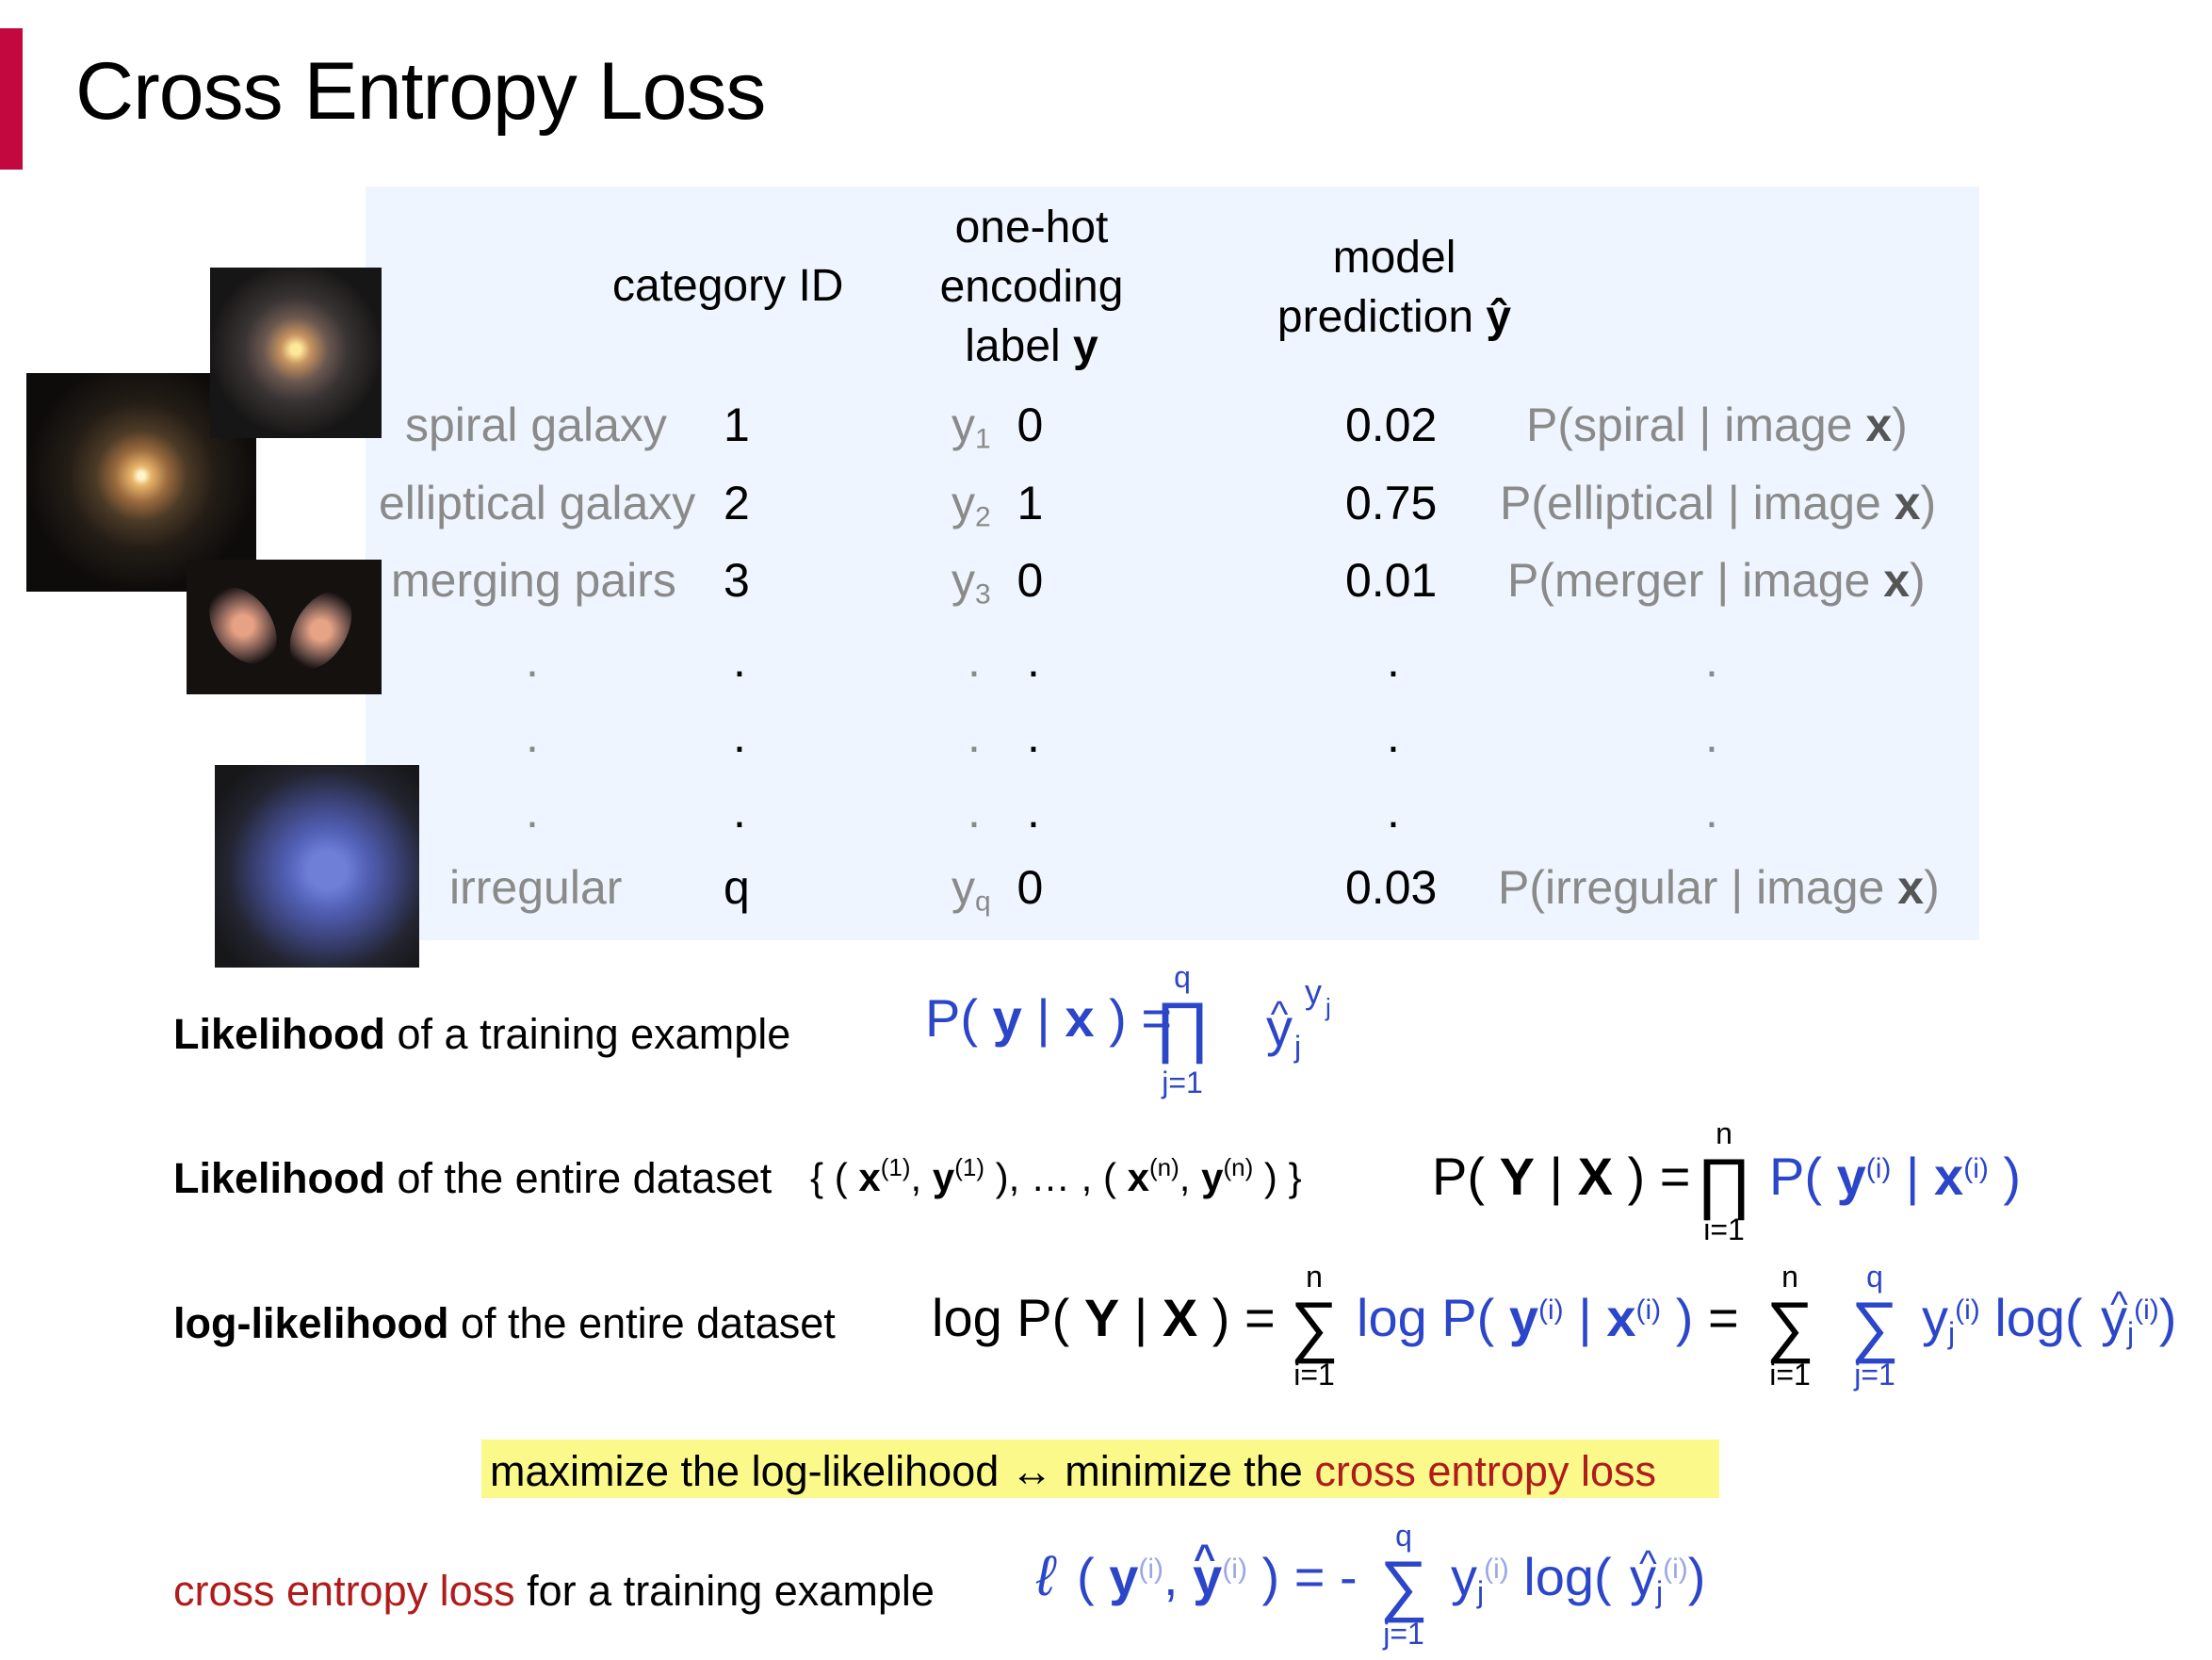 Image resolution: width=2212 pixels, height=1660 pixels. Describe the element at coordinates (997, 889) in the screenshot. I see `onehot-label: yq 0` at that location.